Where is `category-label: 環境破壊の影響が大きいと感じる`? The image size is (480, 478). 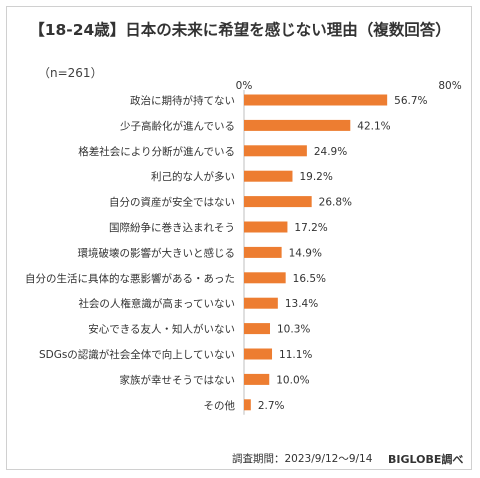
category-label: 環境破壊の影響が大きいと感じる is located at coordinates (157, 252).